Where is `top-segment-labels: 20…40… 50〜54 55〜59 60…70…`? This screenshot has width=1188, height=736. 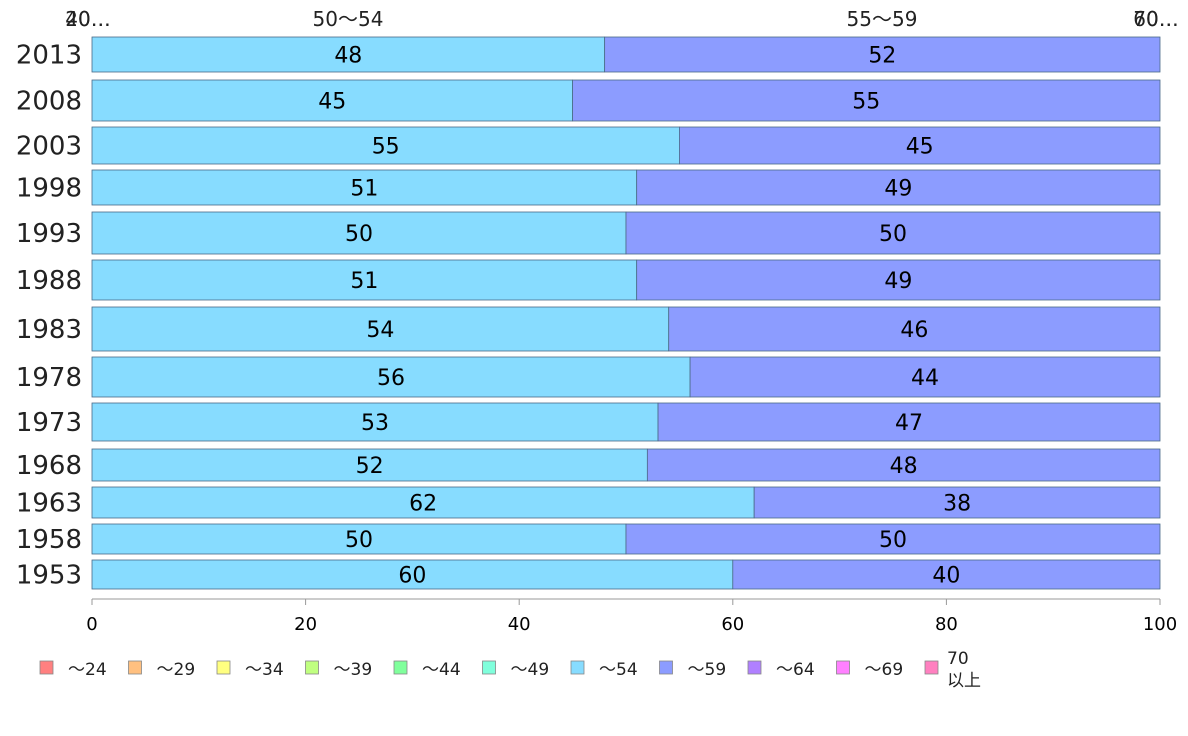 top-segment-labels: 20…40… 50〜54 55〜59 60…70… is located at coordinates (621, 19).